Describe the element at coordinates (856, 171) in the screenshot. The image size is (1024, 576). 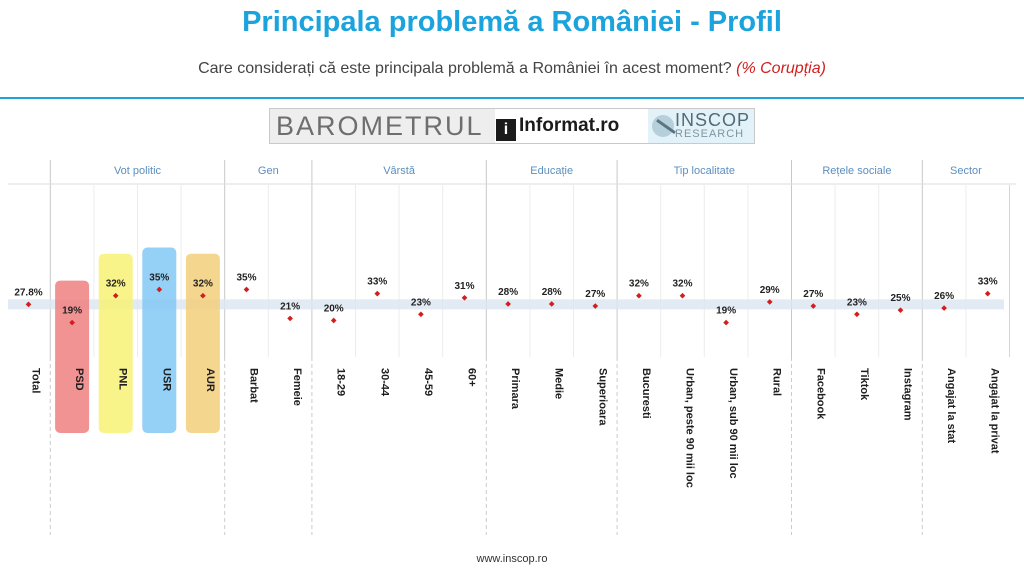
I see `group-label-retele-sociale: Rețele sociale` at that location.